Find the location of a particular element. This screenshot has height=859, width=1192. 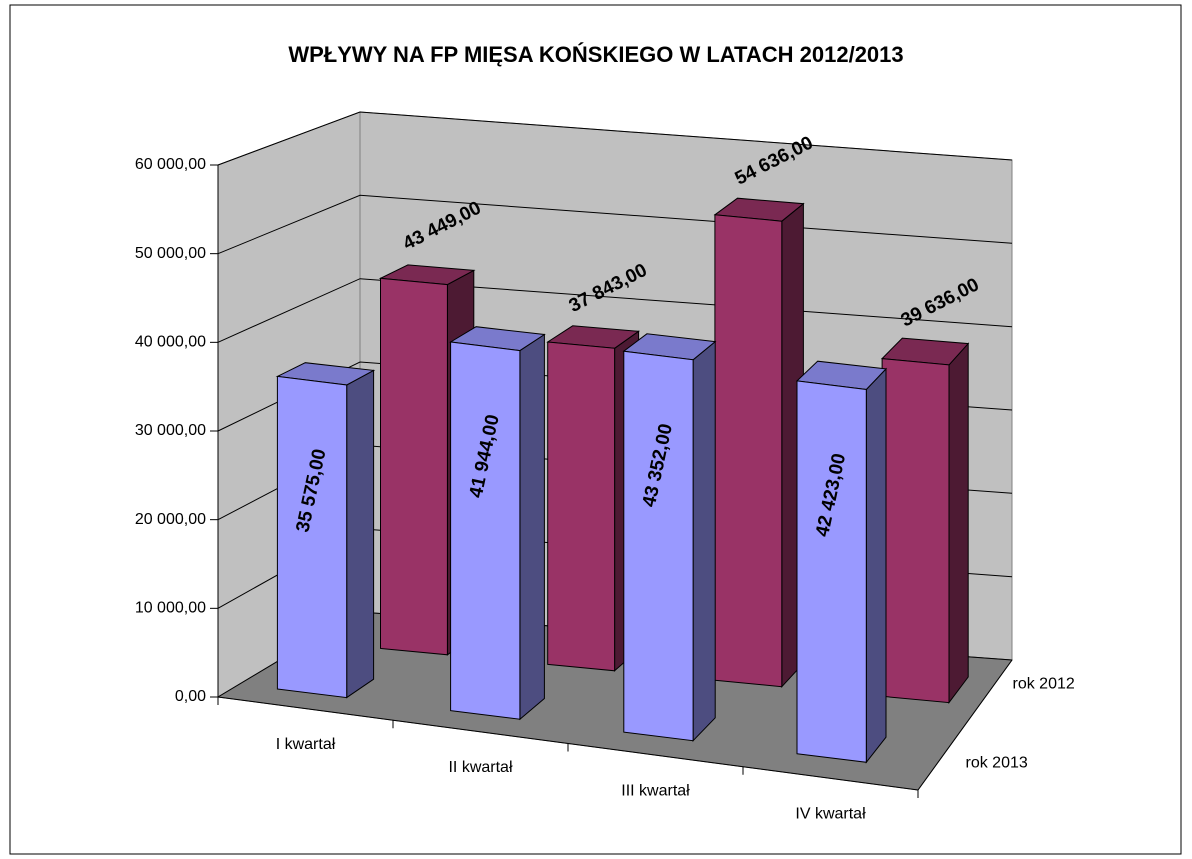

y-tick-label: 40 000,00 is located at coordinates (170, 342).